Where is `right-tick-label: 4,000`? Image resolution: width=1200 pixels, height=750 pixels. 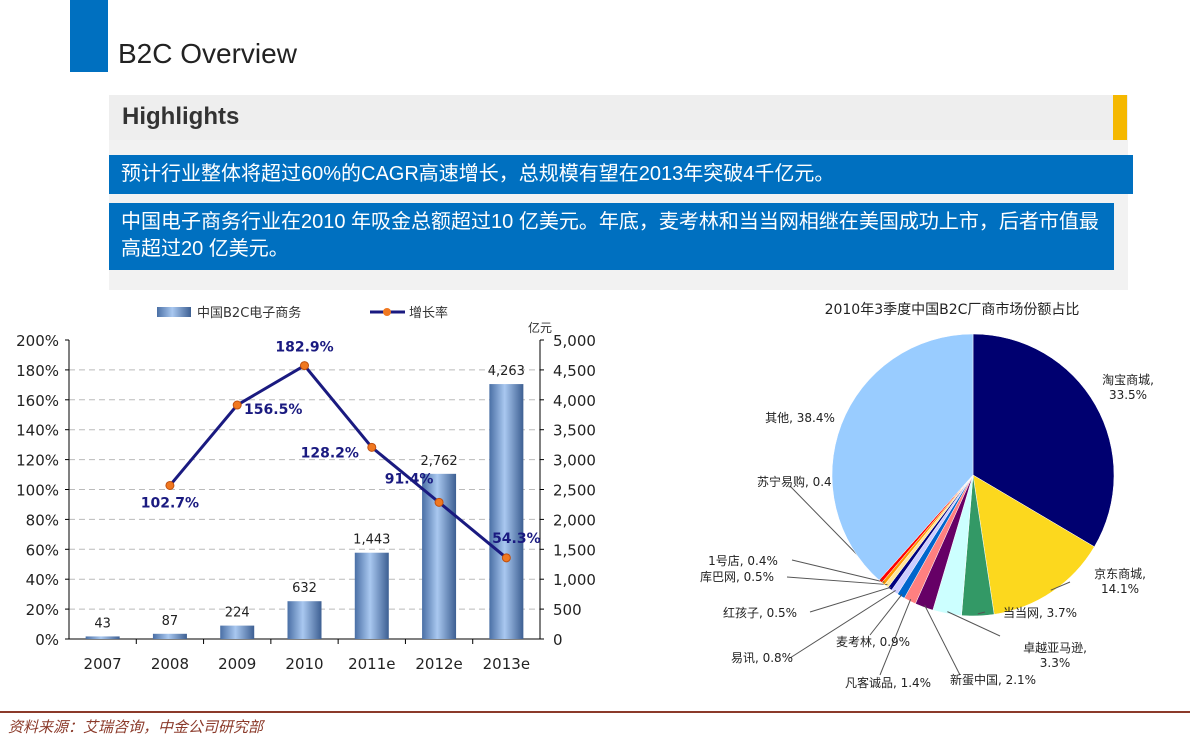
right-tick-label: 4,000 is located at coordinates (574, 401).